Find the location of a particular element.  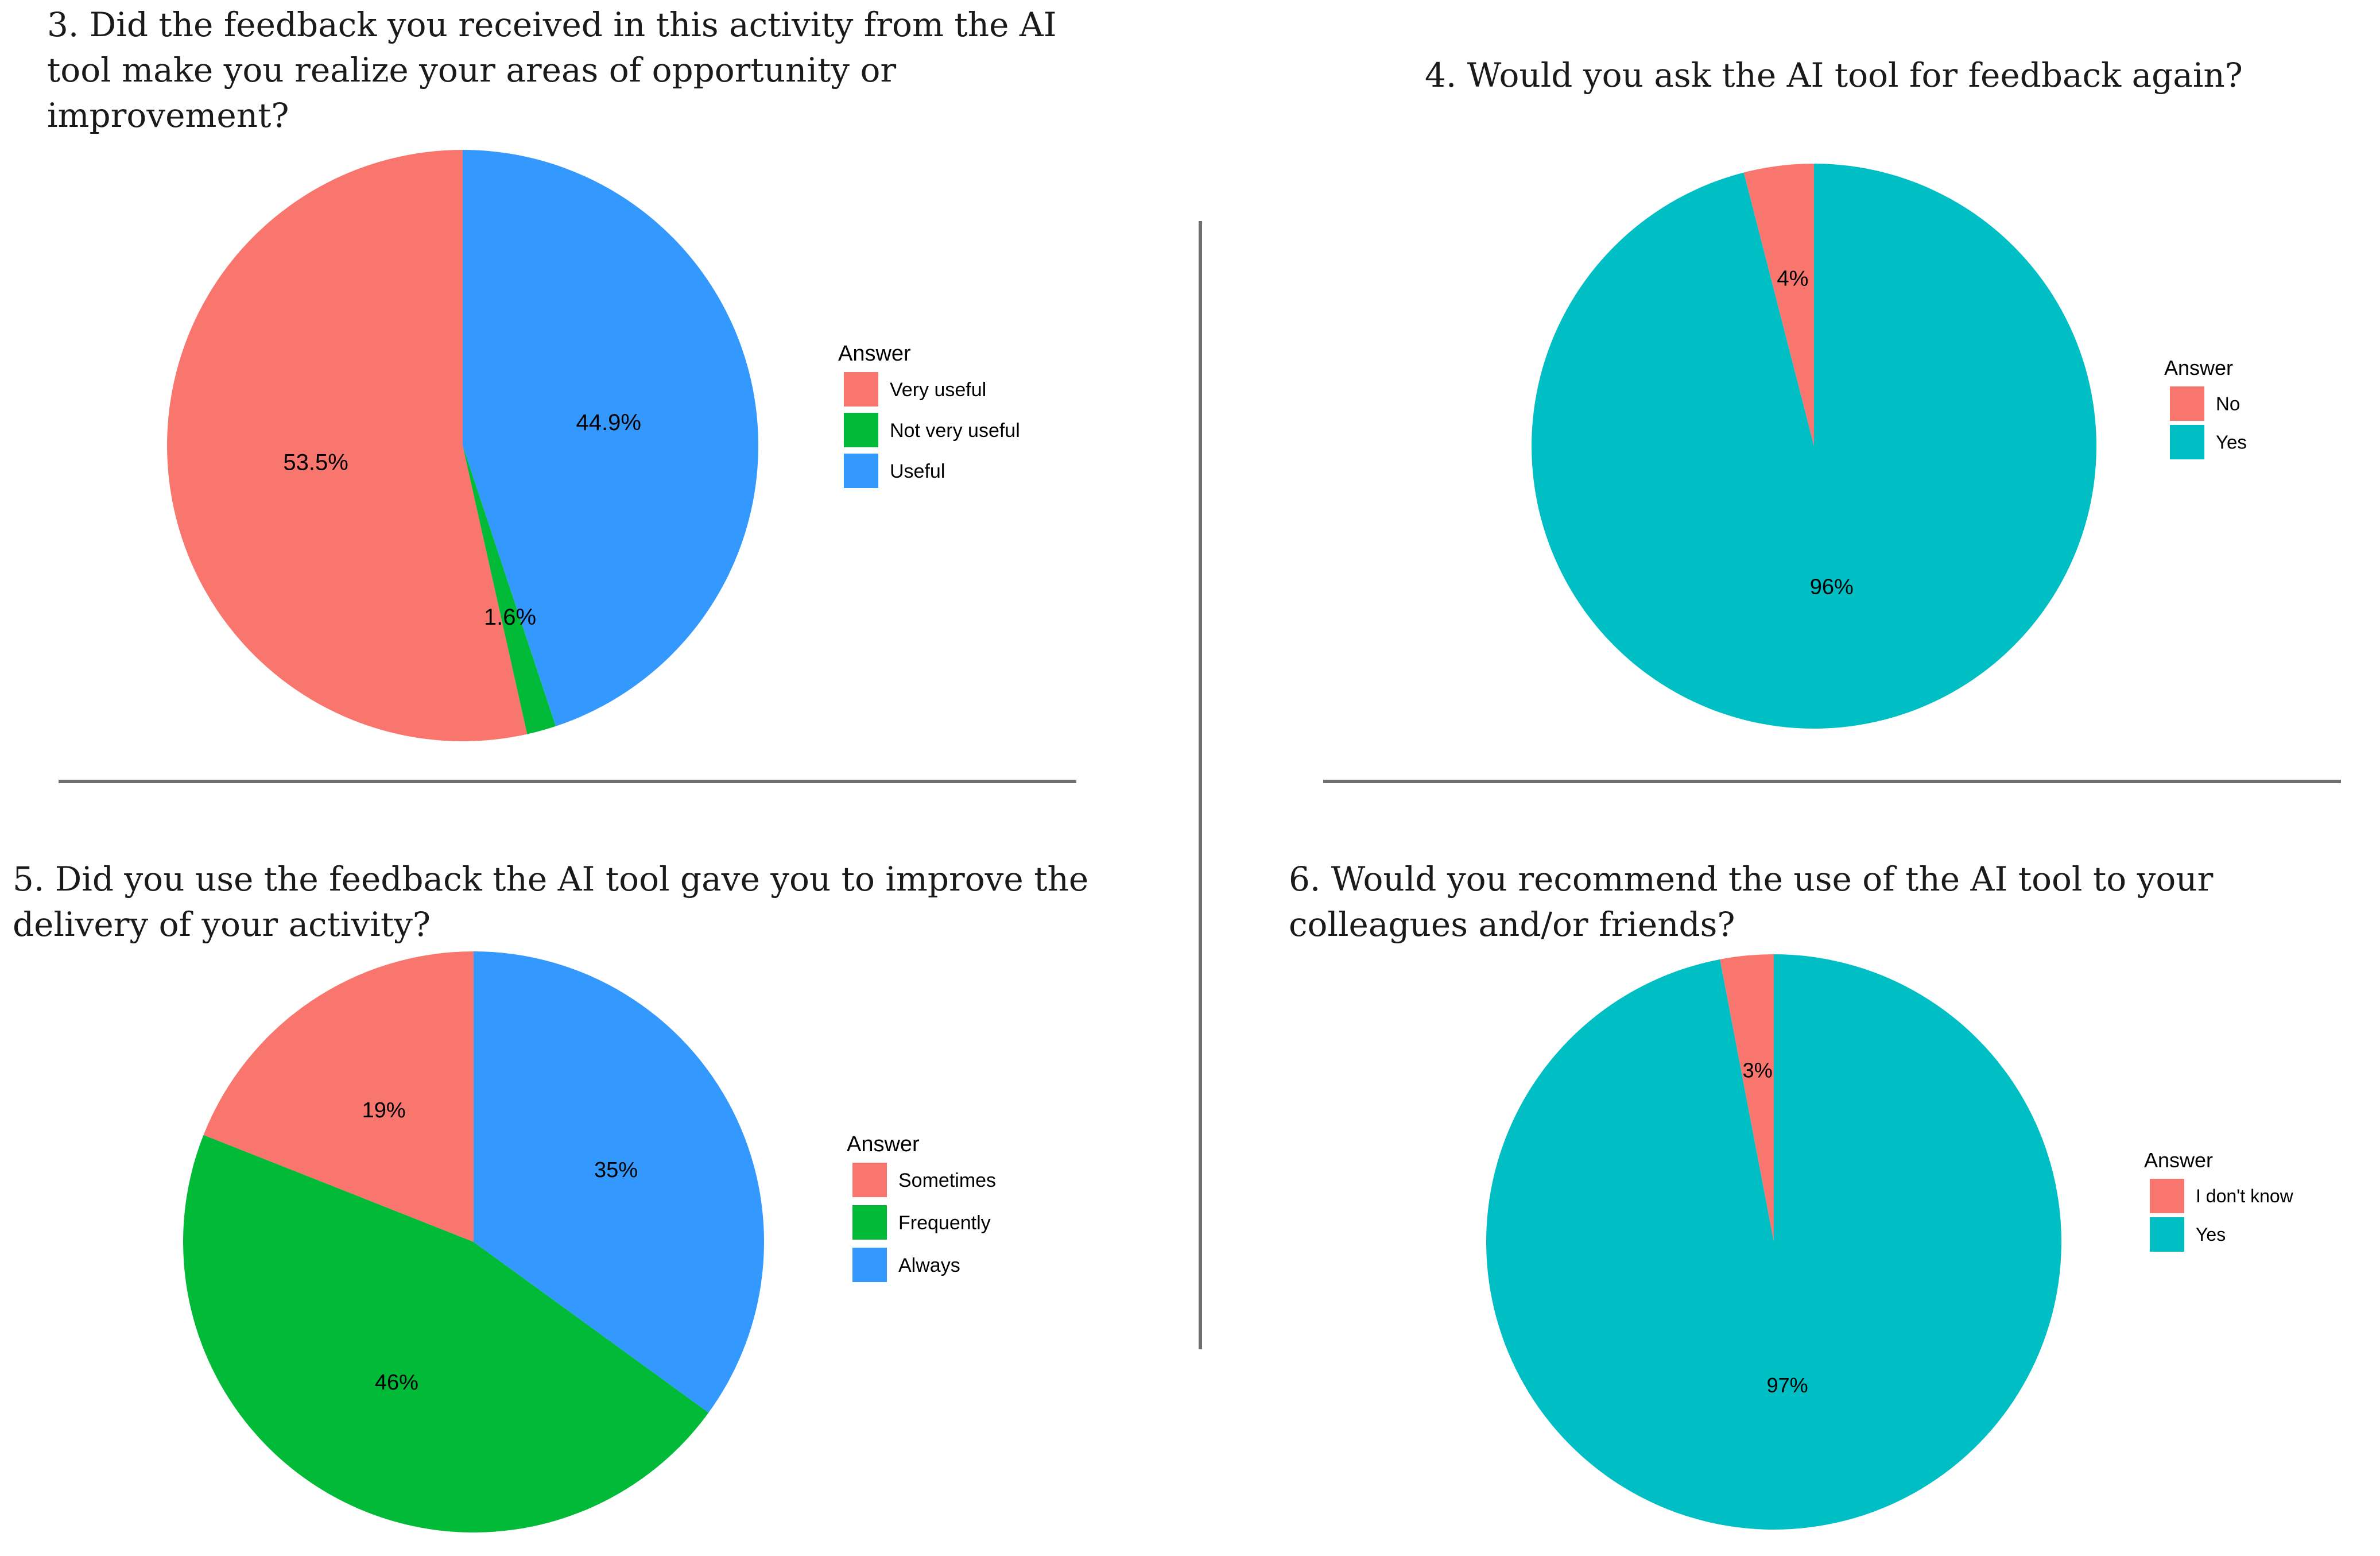

legend-q5: Answer Sometimes Frequently Always is located at coordinates (921, 1207).